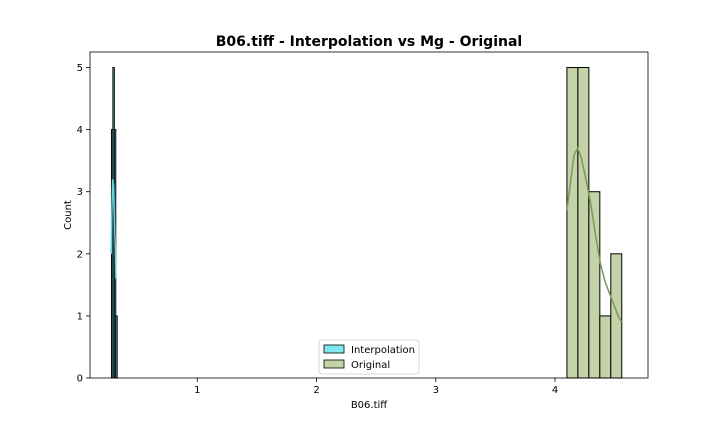  Describe the element at coordinates (376, 387) in the screenshot. I see `x-axis: 1 2 3 4` at that location.